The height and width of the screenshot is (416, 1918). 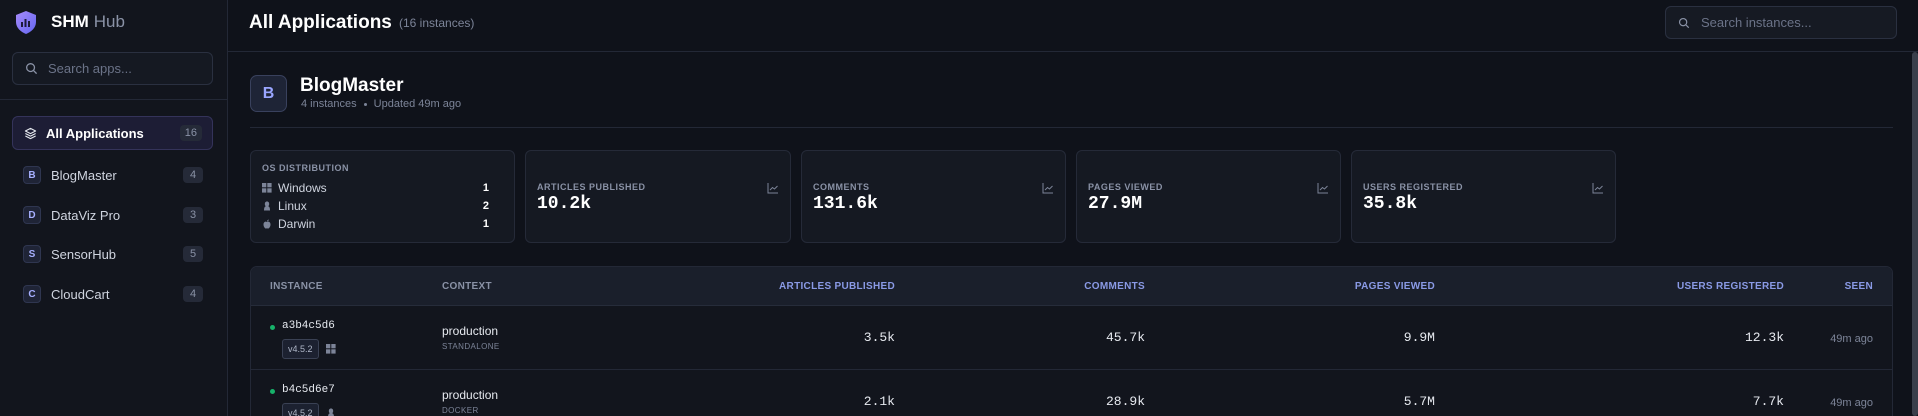 I want to click on nav-all-count: 16, so click(x=190, y=133).